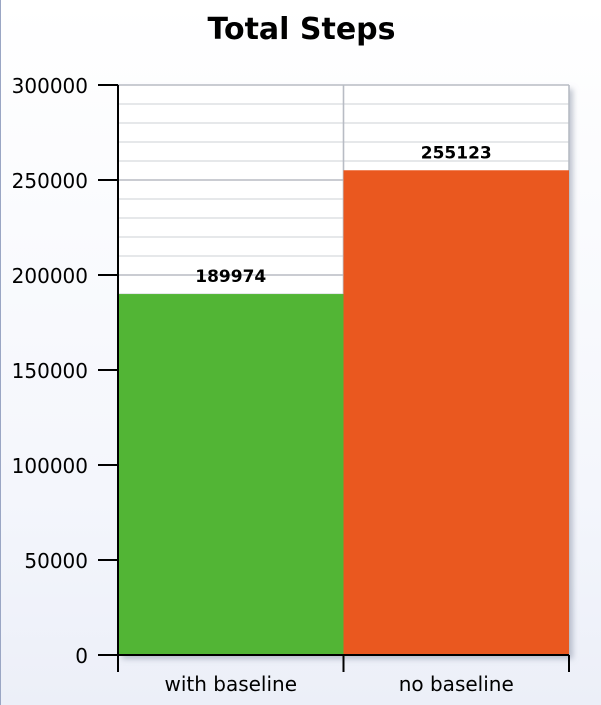 This screenshot has height=705, width=601. I want to click on x-tick-label: with baseline, so click(230, 684).